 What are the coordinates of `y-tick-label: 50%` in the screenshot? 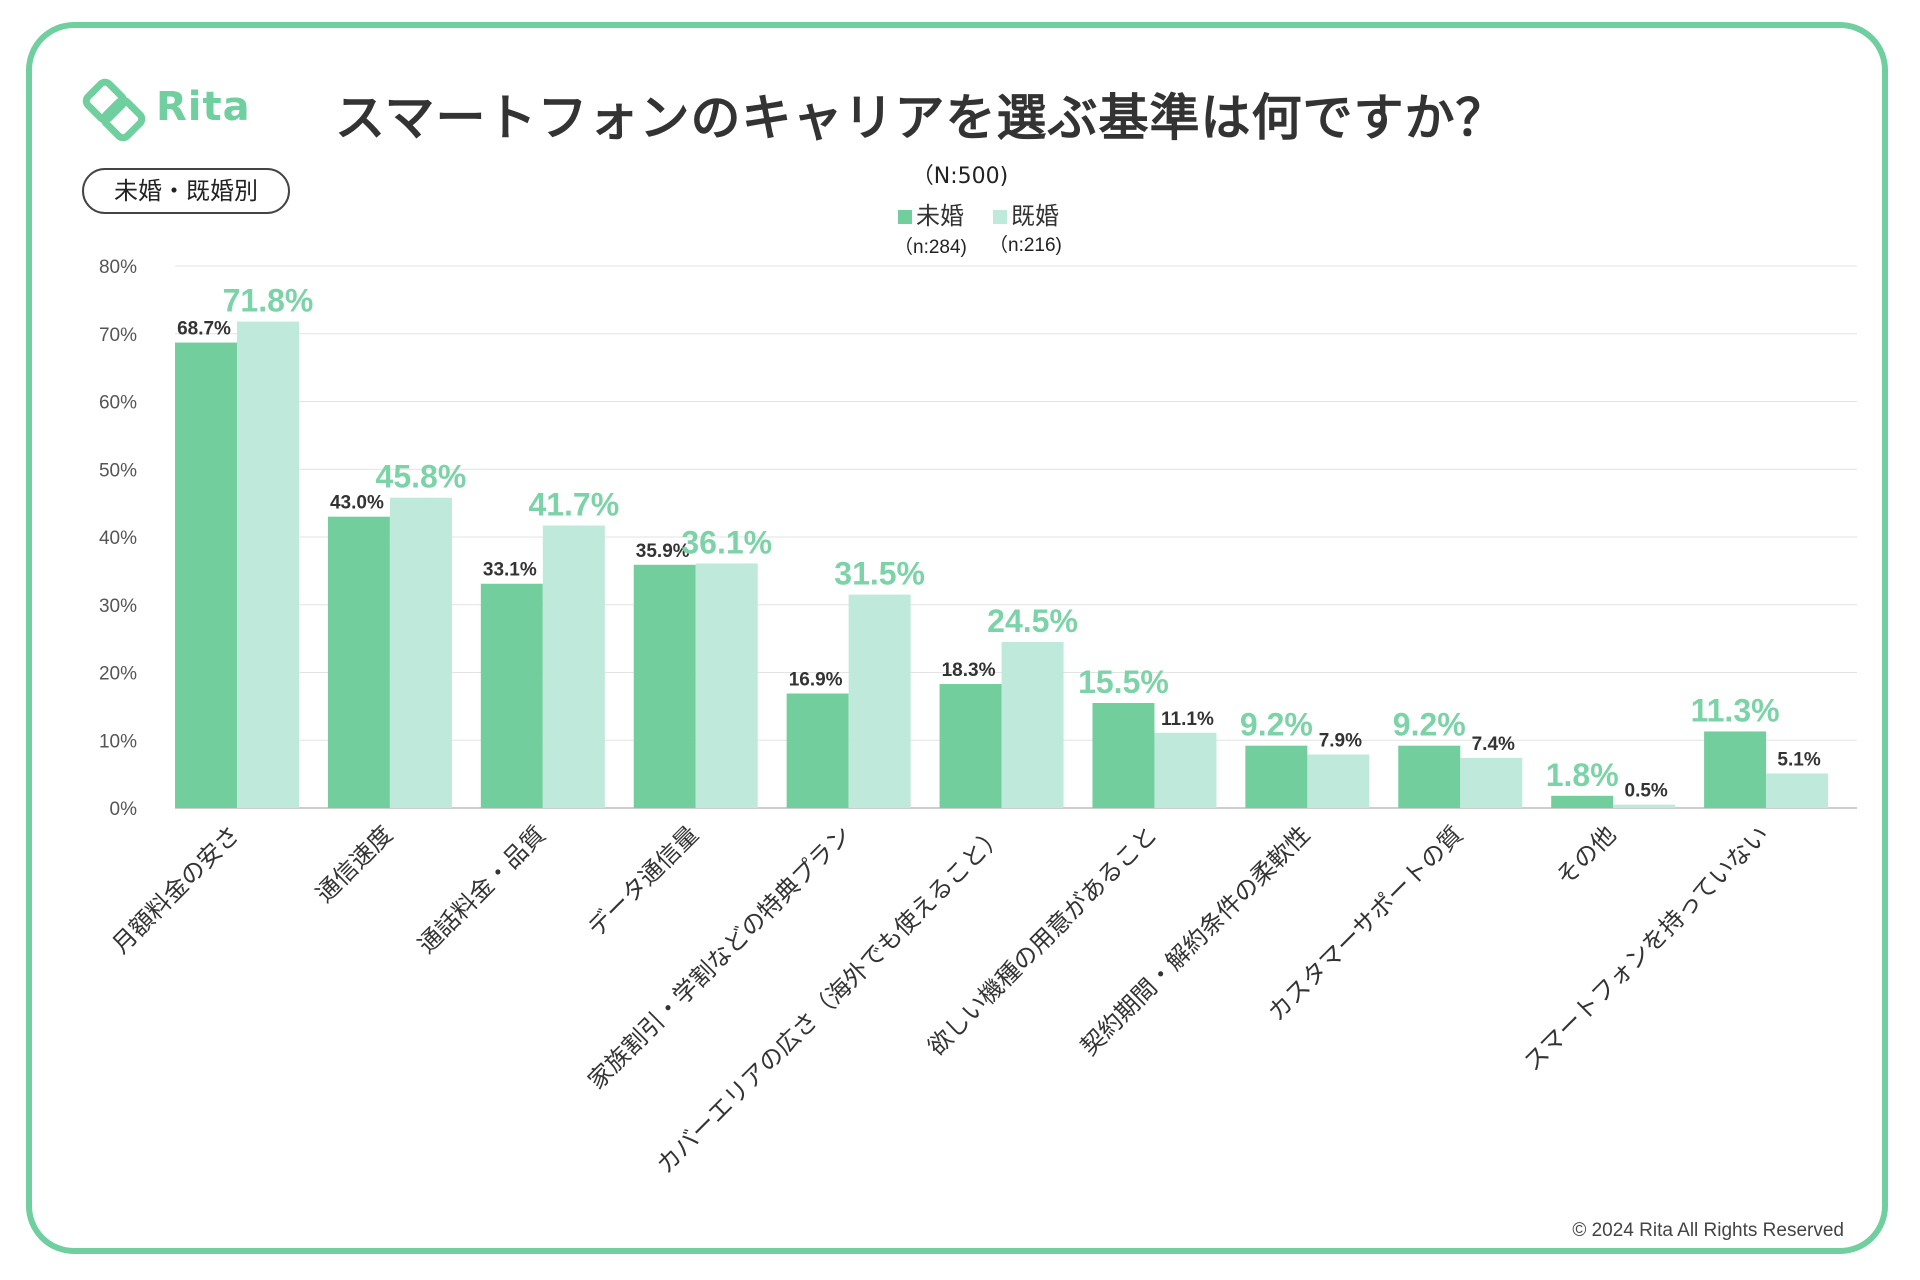 It's located at (118, 470).